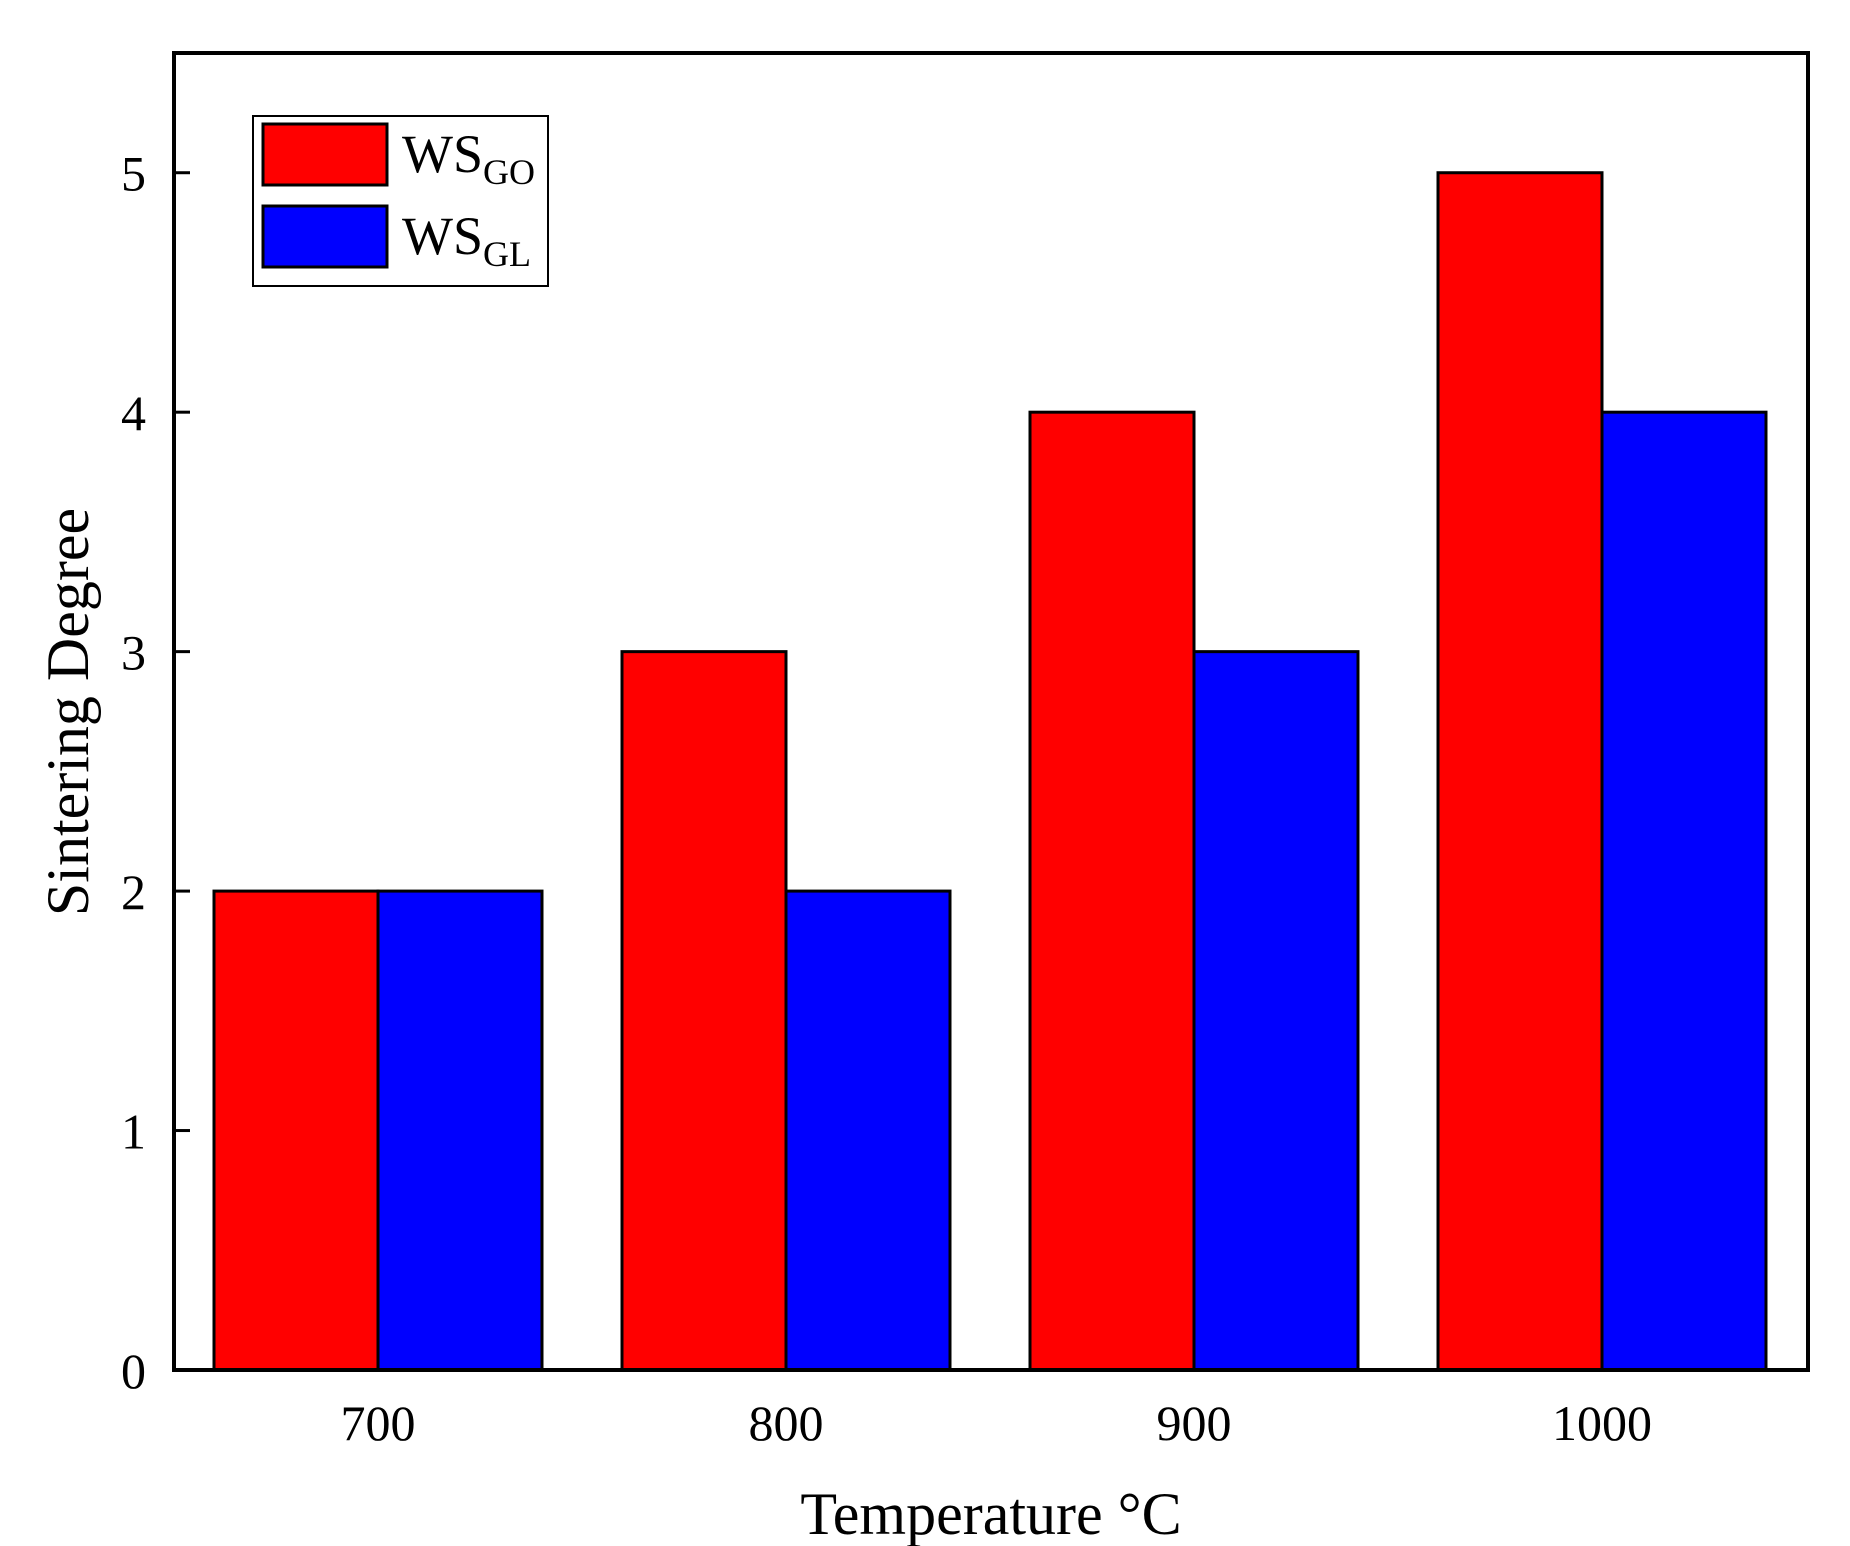  What do you see at coordinates (468, 158) in the screenshot?
I see `legend-label-ws-go: WSGO` at bounding box center [468, 158].